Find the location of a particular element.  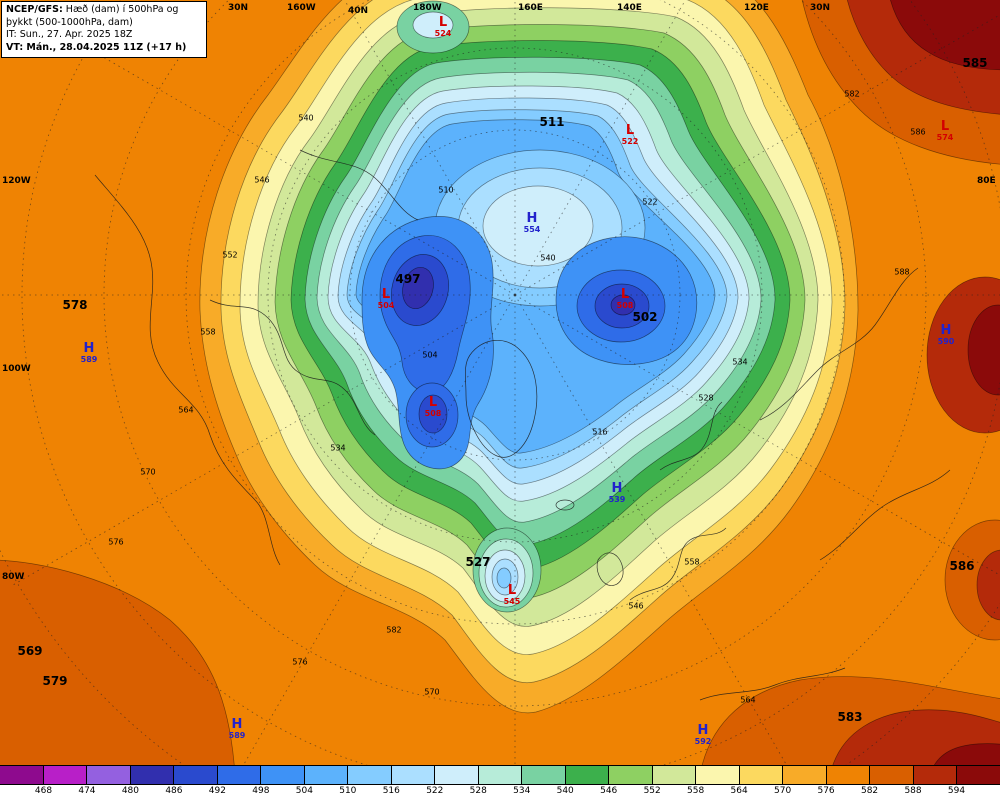

colorbar-label: 480 is located at coordinates (130, 791).